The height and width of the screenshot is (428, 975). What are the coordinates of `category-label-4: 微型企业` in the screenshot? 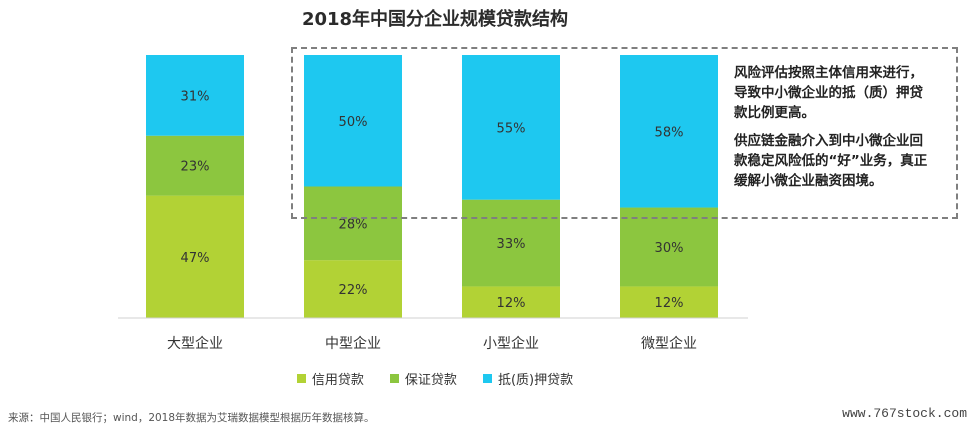 It's located at (669, 343).